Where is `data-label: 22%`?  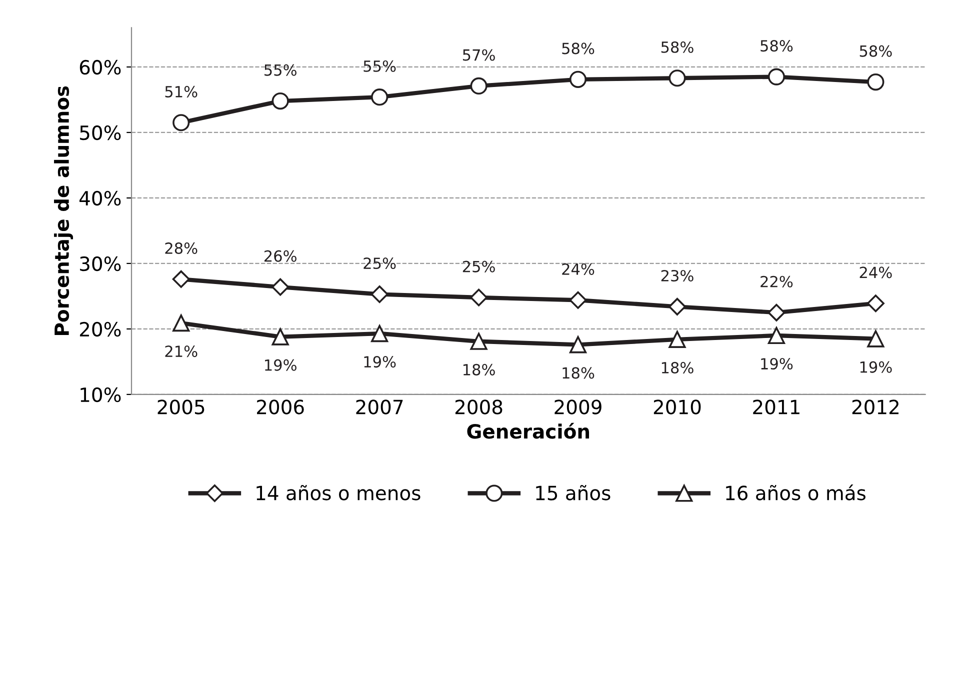 data-label: 22% is located at coordinates (776, 282).